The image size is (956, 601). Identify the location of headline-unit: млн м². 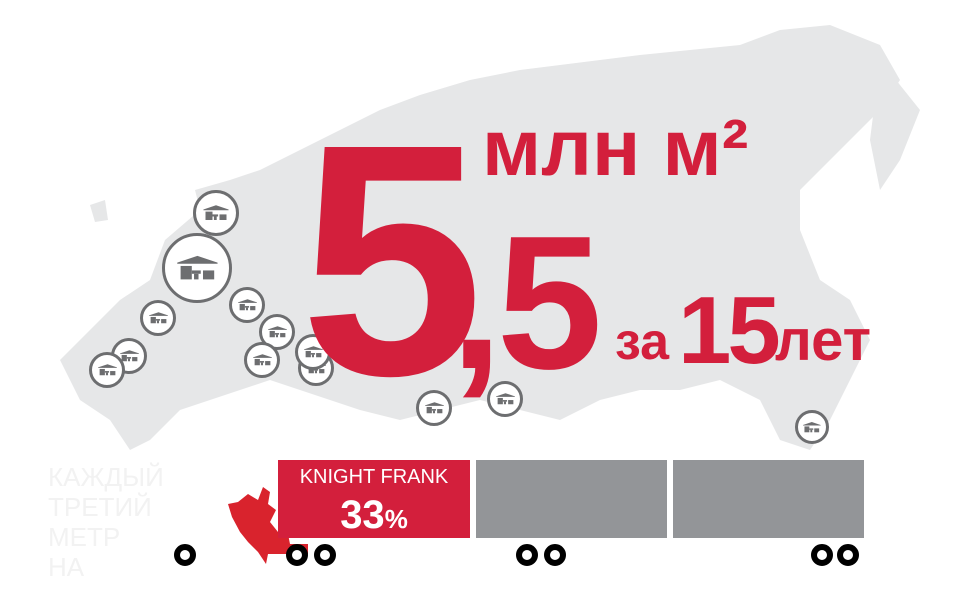
(615, 147).